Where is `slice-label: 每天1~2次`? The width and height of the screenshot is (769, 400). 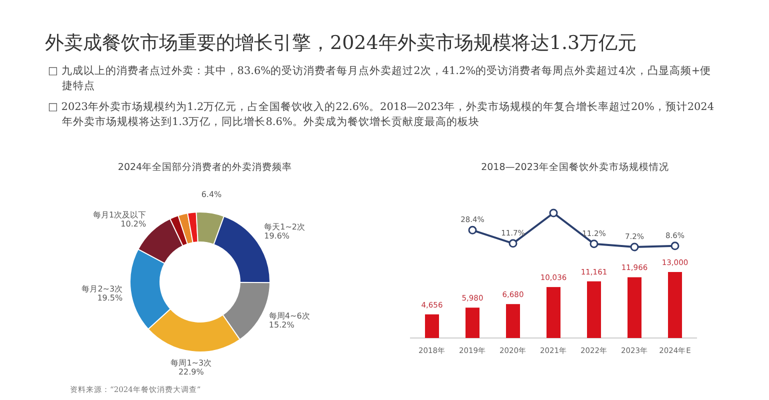
slice-label: 每天1~2次 is located at coordinates (284, 227).